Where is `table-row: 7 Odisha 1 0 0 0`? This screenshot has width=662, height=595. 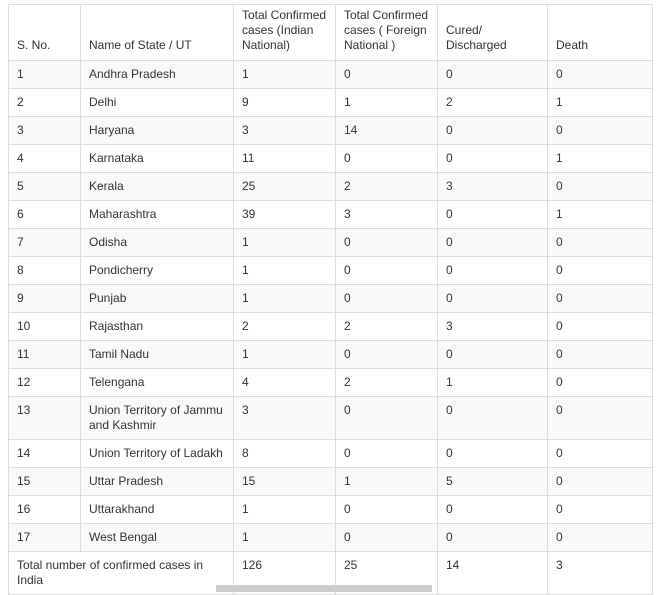 table-row: 7 Odisha 1 0 0 0 is located at coordinates (330, 242).